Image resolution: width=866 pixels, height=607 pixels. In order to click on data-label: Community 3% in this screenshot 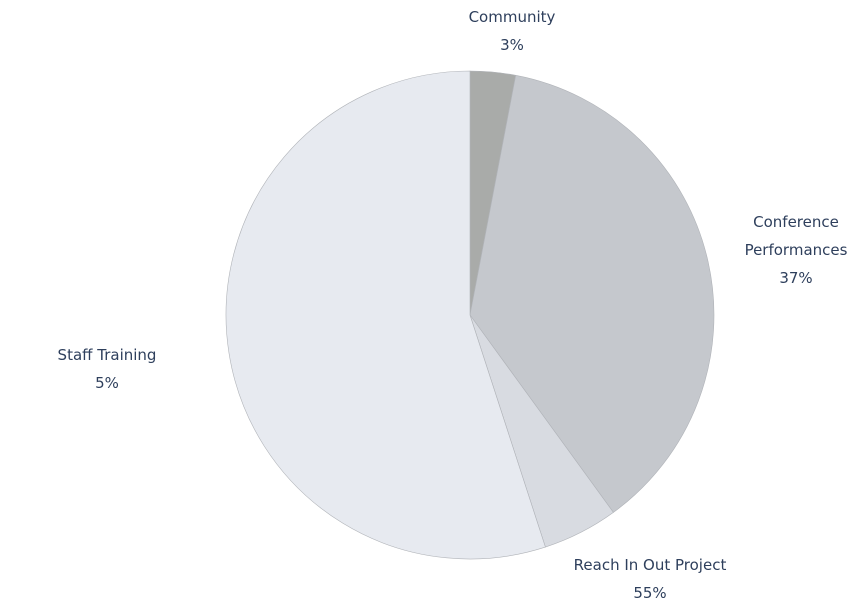, I will do `click(512, 31)`.